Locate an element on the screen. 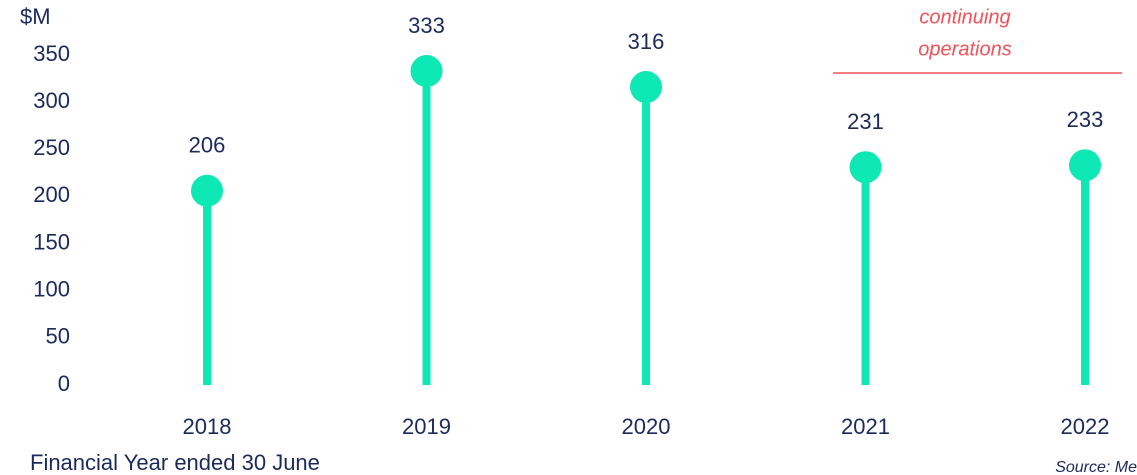 The width and height of the screenshot is (1137, 475). y-tick-label: 250 is located at coordinates (51, 147).